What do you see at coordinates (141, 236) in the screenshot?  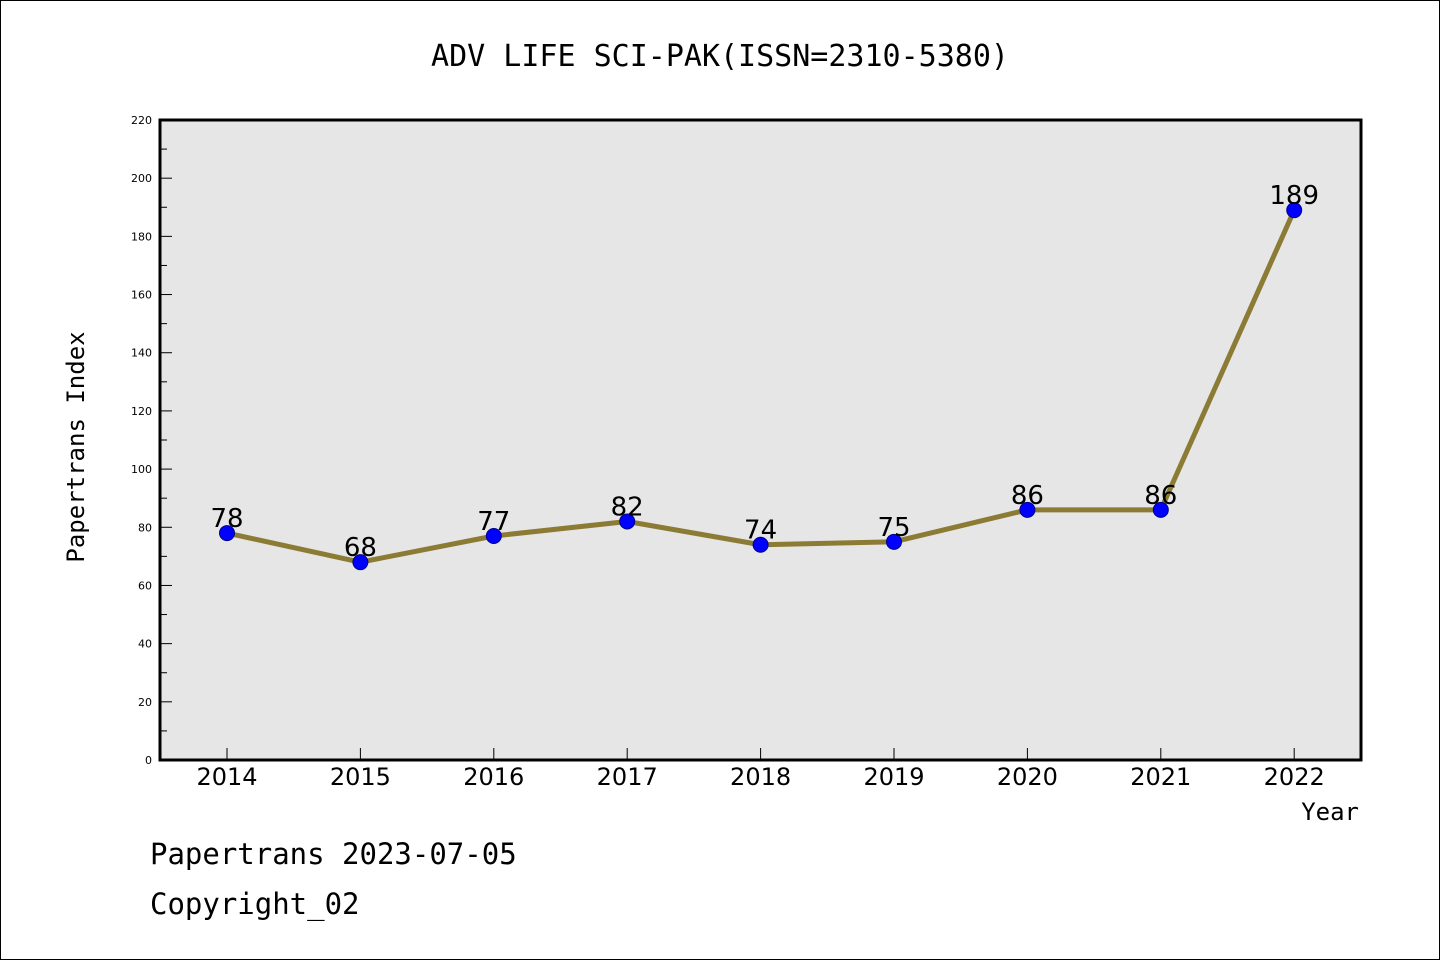 I see `y-tick-label: 180` at bounding box center [141, 236].